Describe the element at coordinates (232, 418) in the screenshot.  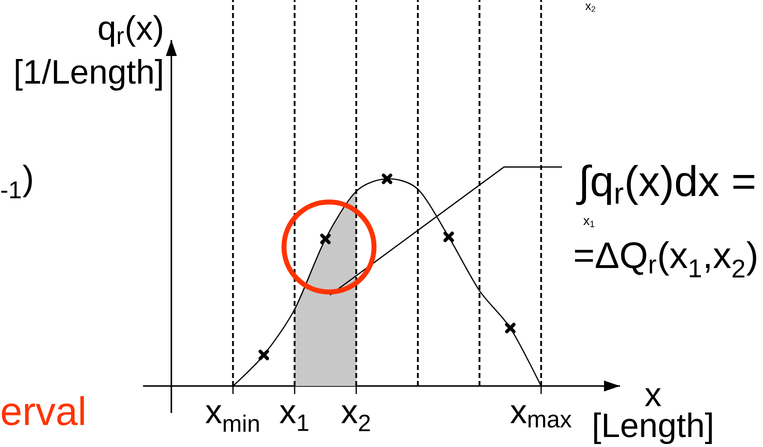
I see `x-tick-label: x$_{min}$` at that location.